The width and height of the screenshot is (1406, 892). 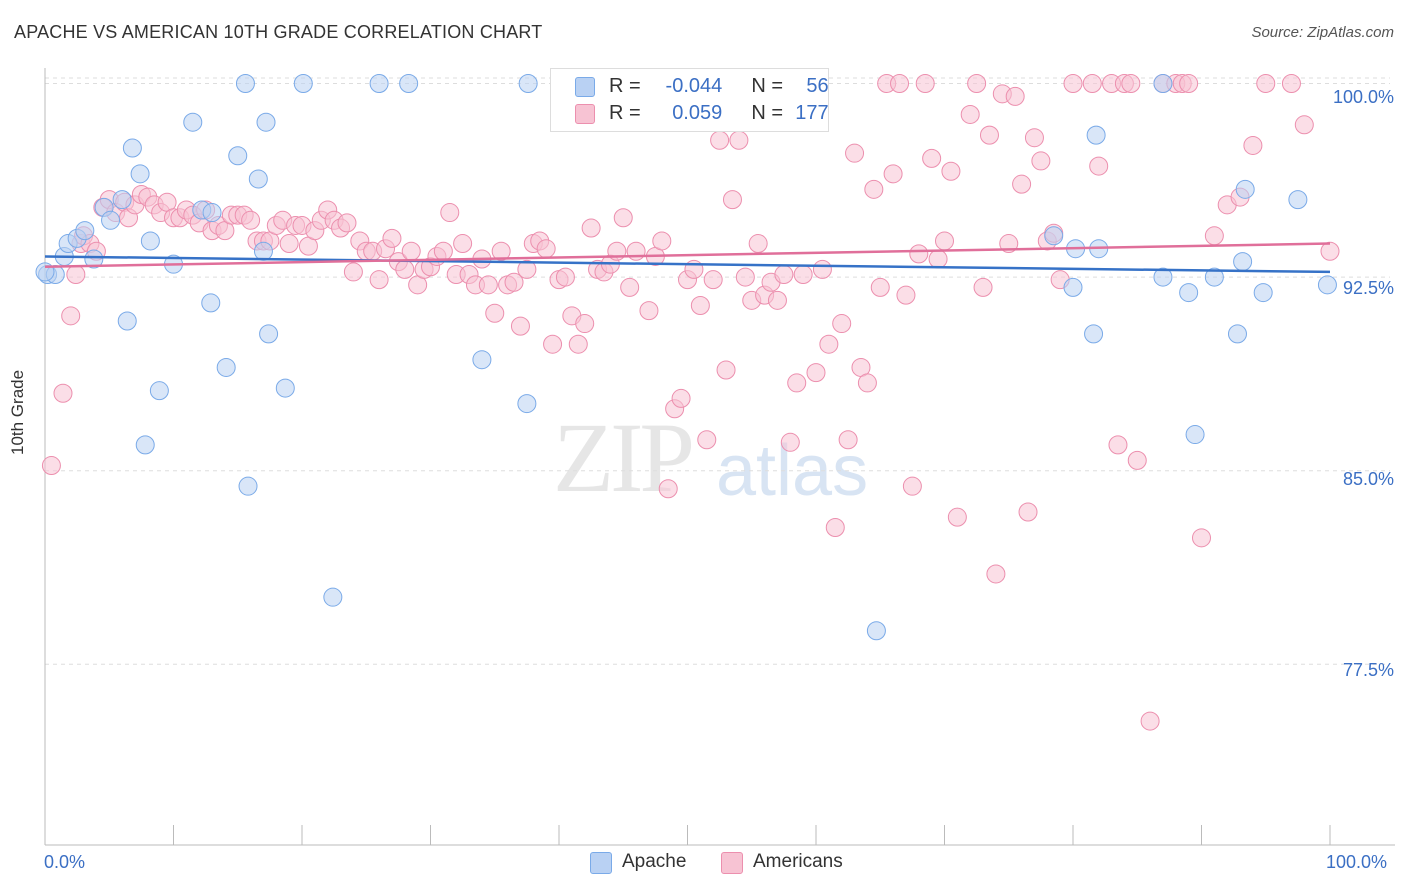 What do you see at coordinates (17, 412) in the screenshot?
I see `y-axis-label: 10th Grade` at bounding box center [17, 412].